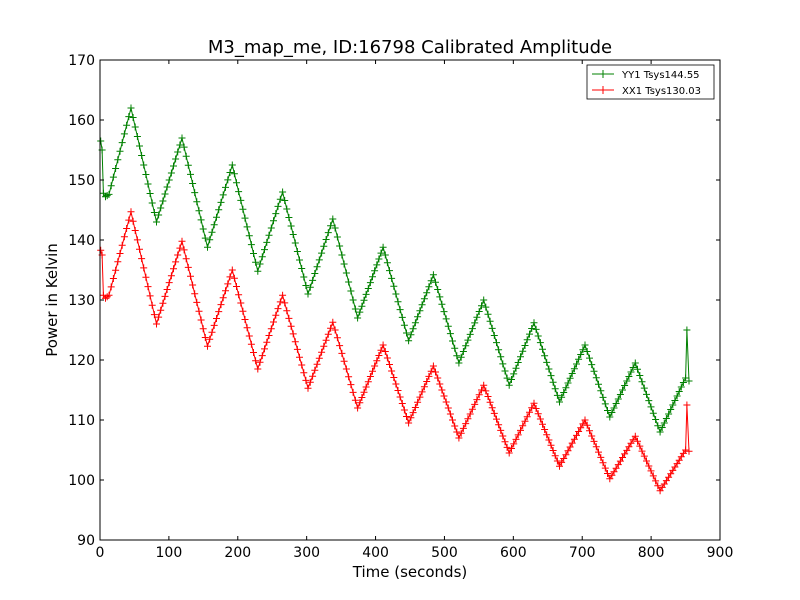 This screenshot has height=600, width=800. Describe the element at coordinates (81, 241) in the screenshot. I see `y-tick-label: 140` at that location.